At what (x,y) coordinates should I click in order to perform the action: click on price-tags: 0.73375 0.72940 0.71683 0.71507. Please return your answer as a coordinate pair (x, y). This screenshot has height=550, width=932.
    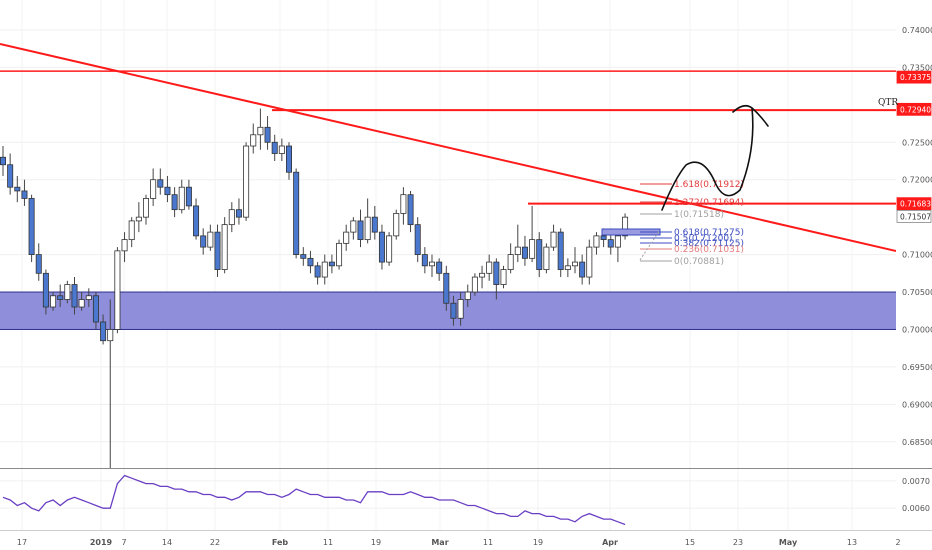
    Looking at the image, I should click on (914, 146).